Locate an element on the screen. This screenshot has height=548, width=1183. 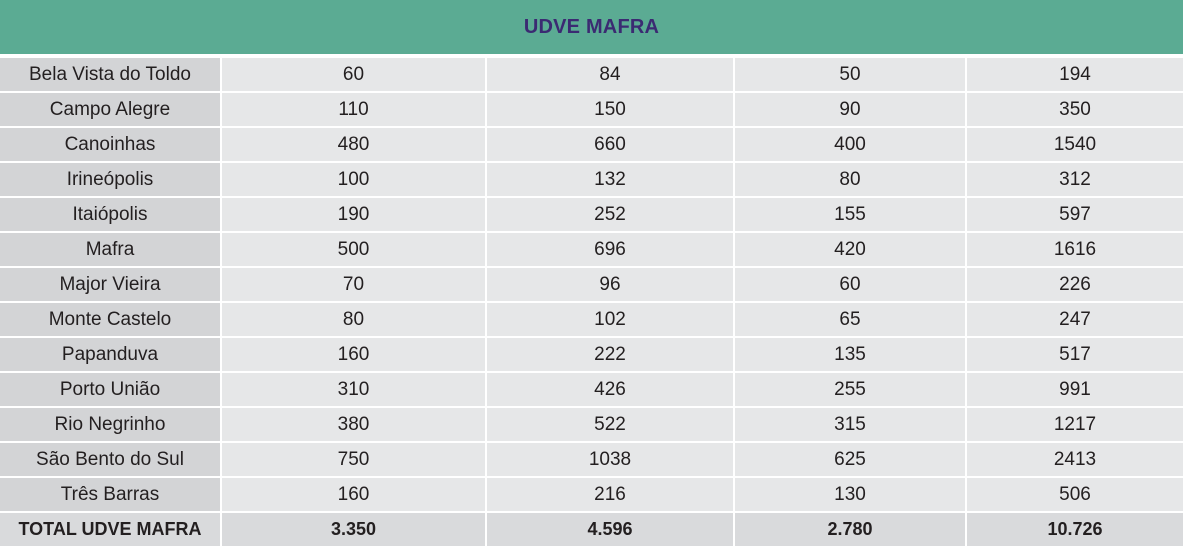
value-cell: 130 is located at coordinates (850, 494).